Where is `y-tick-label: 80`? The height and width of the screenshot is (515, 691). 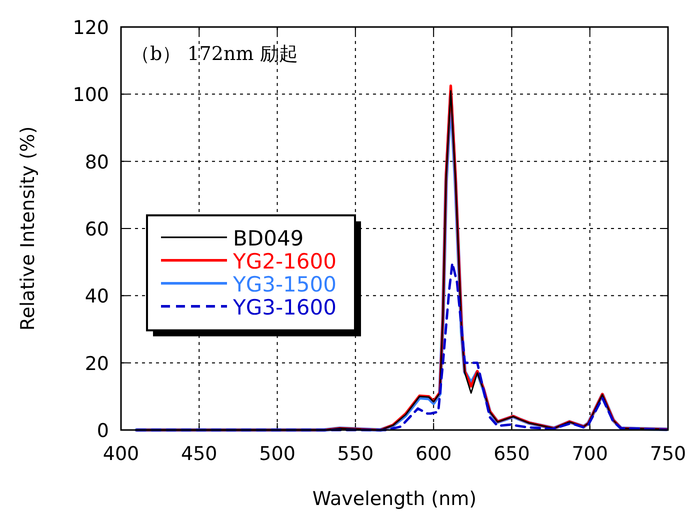
y-tick-label: 80 is located at coordinates (96, 162).